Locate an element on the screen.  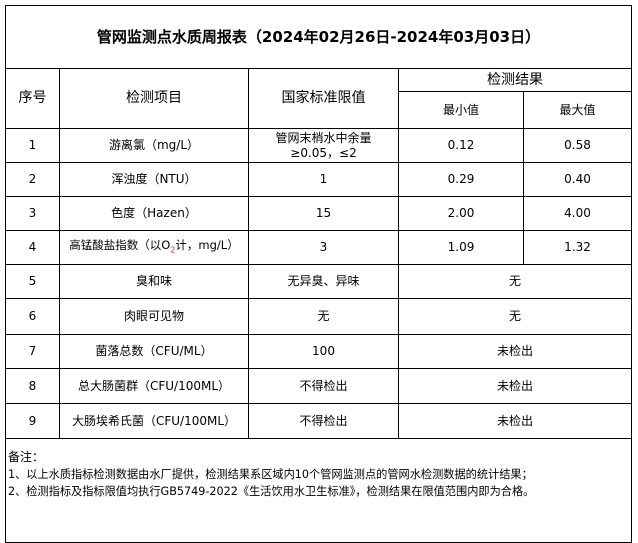
table-row: 2 浑浊度（NTU） 1 0.29 0.40 is located at coordinates (319, 179).